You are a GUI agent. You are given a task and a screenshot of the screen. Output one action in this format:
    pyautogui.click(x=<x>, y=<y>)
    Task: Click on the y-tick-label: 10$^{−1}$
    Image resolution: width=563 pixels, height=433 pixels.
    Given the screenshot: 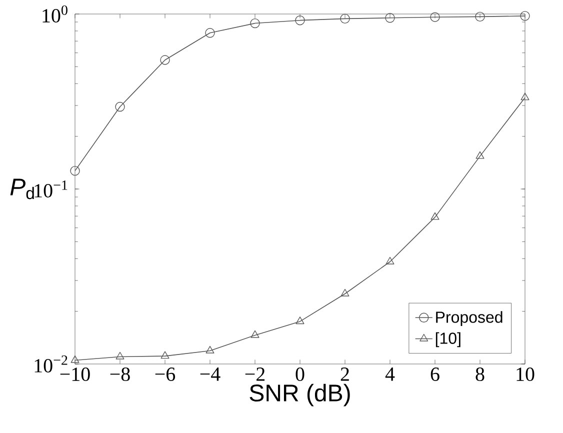 What is the action you would take?
    pyautogui.click(x=51, y=189)
    